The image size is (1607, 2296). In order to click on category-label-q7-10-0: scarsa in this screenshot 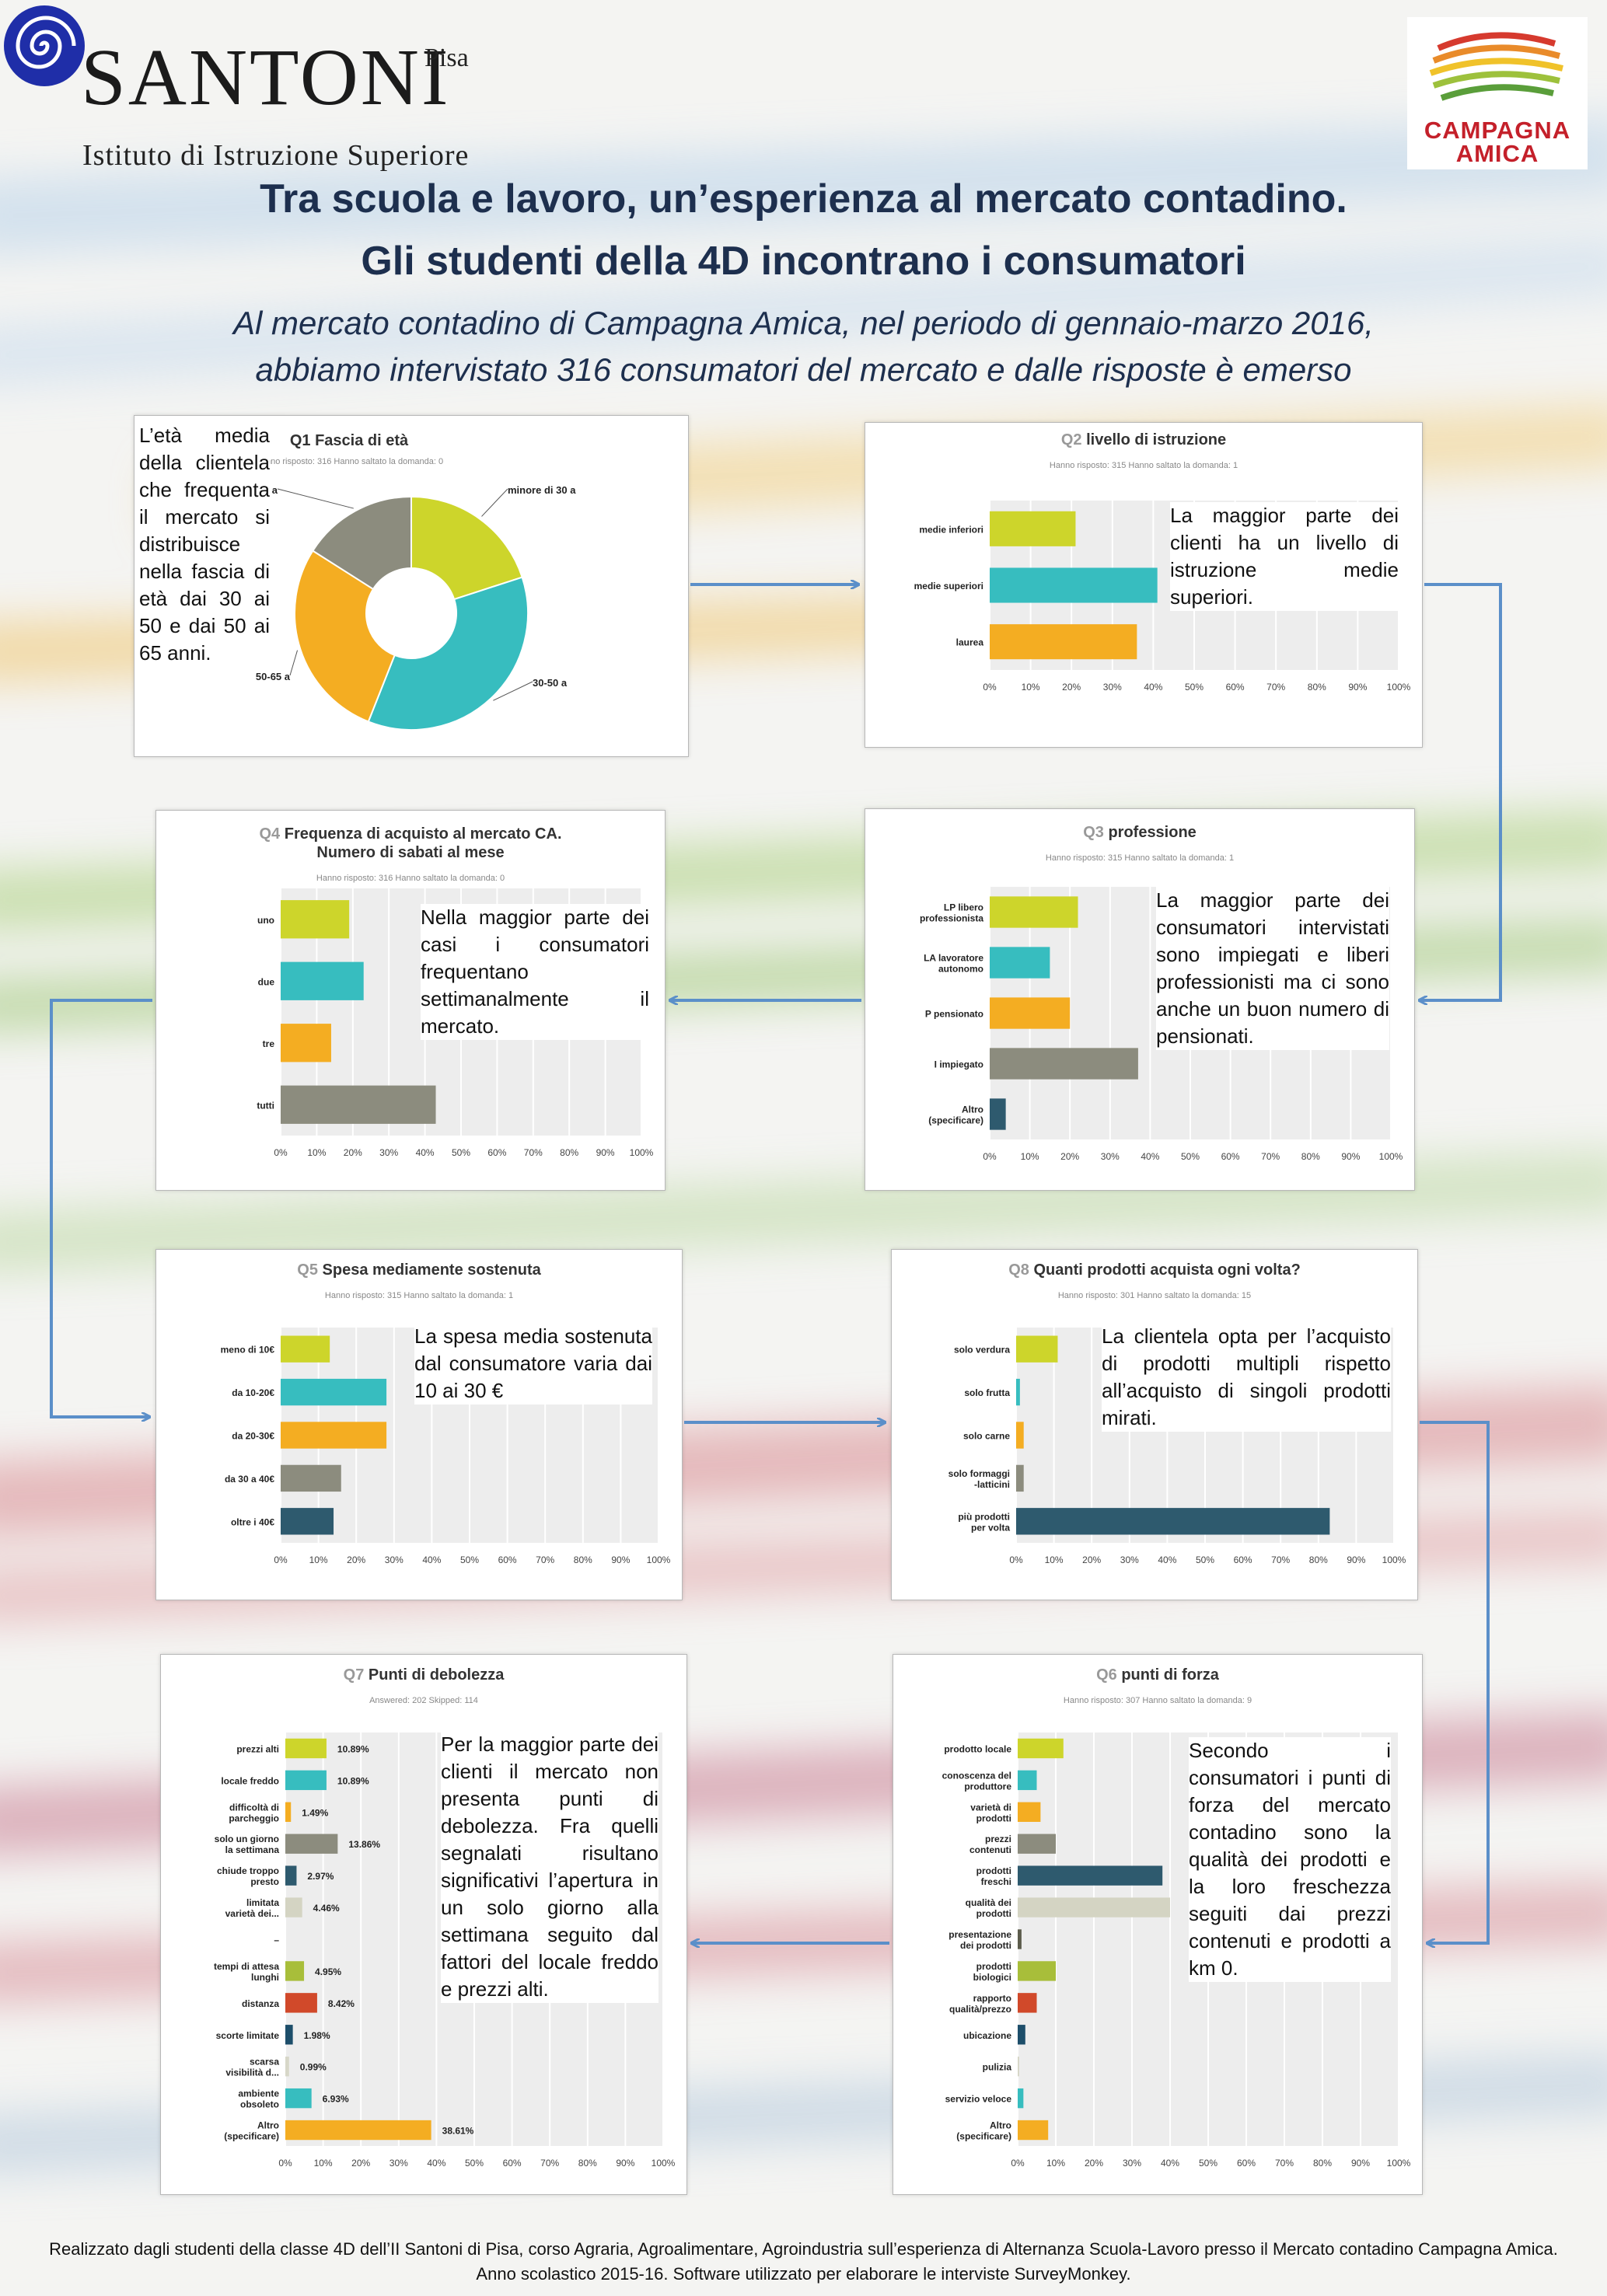, I will do `click(264, 2062)`.